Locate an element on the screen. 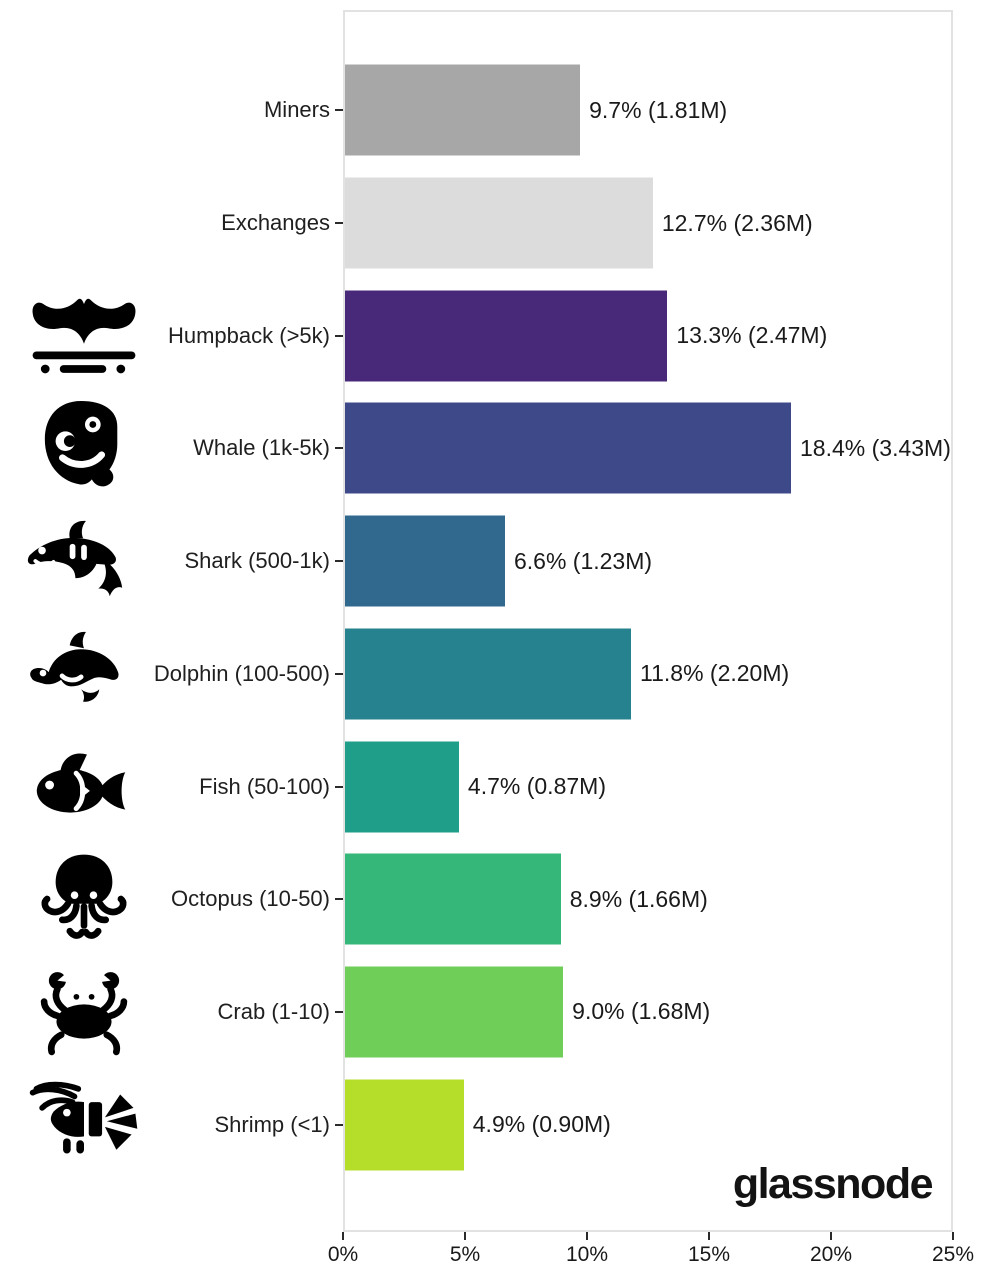 The width and height of the screenshot is (1000, 1267). bar: 6.6% (1.23M) is located at coordinates (498, 561).